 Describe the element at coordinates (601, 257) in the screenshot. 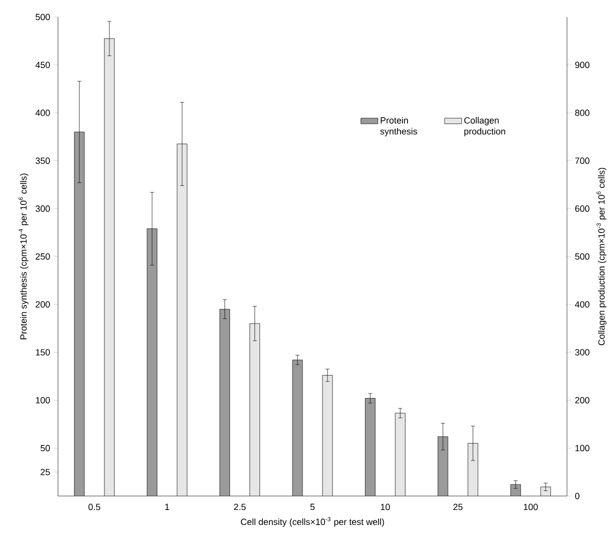

I see `y2-axis-title: Collagen production (cpm×10$^{-3}$ per 10$^{6}$ cells)` at that location.